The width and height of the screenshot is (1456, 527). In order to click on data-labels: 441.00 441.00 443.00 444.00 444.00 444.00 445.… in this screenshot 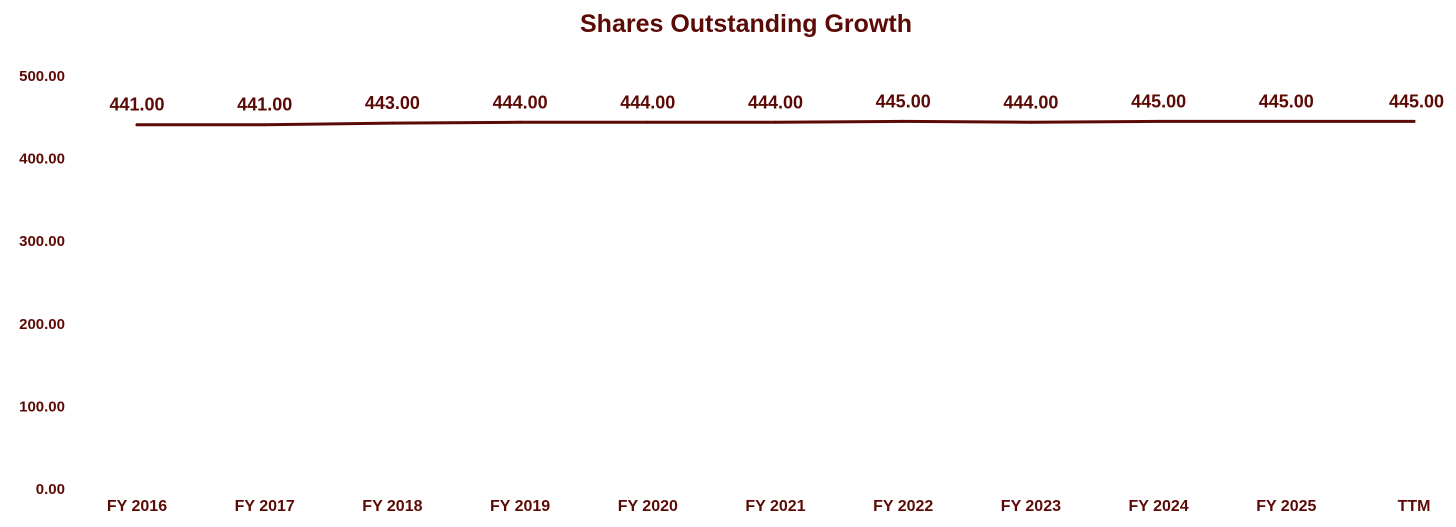, I will do `click(776, 102)`.